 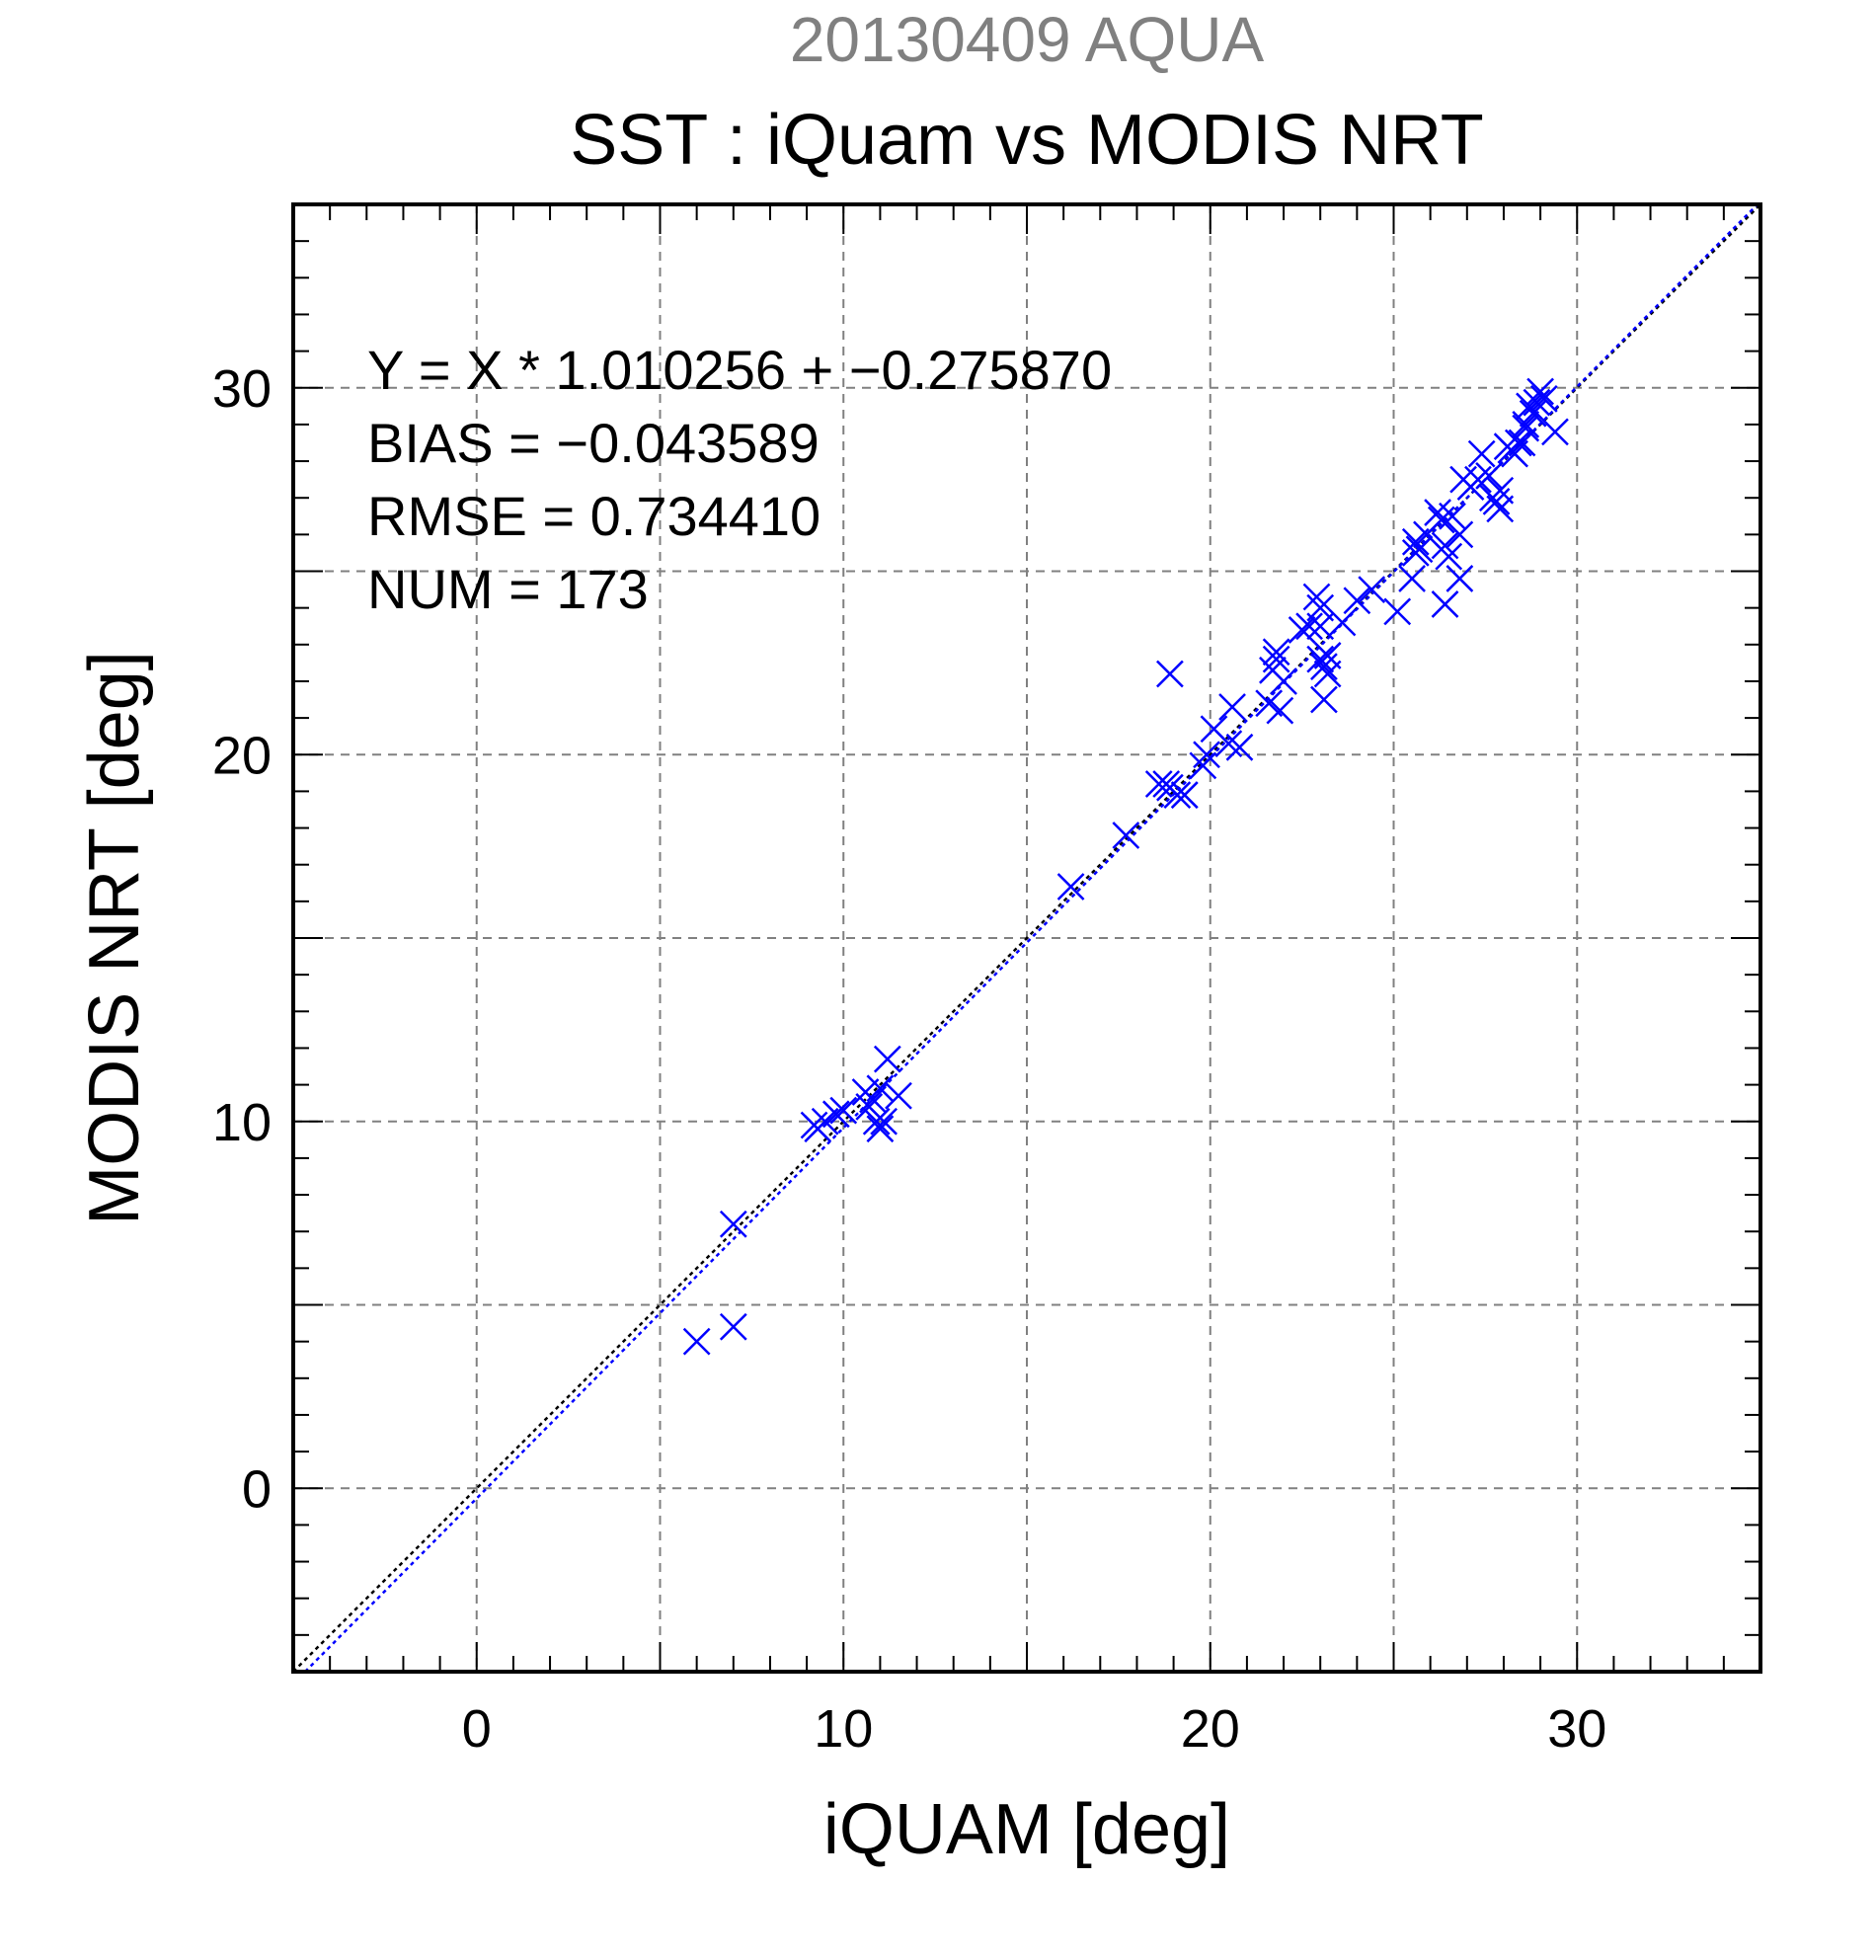 I want to click on rmse-stat: RMSE = 0.734410, so click(x=594, y=516).